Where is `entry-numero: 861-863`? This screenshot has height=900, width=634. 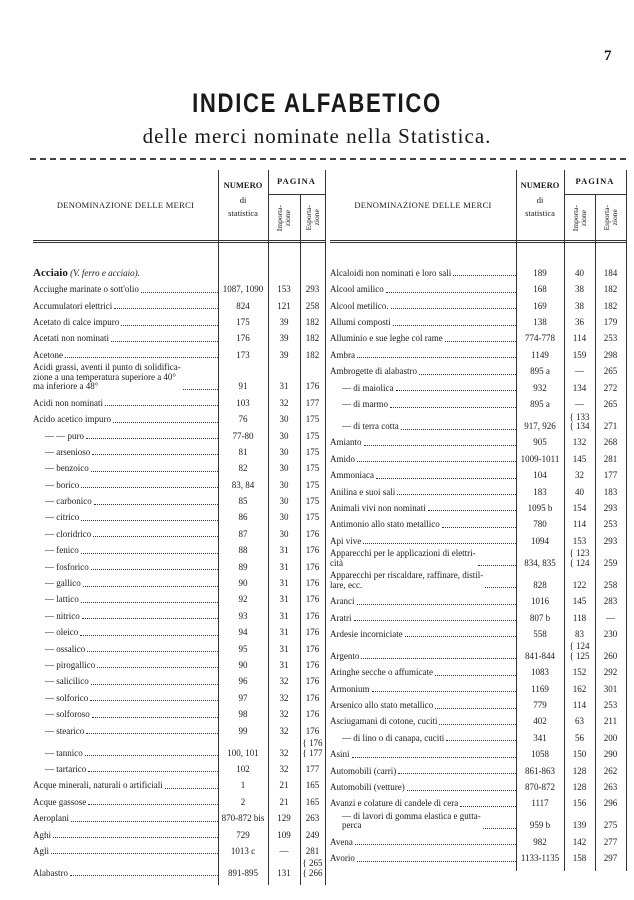
entry-numero: 861-863 is located at coordinates (540, 770).